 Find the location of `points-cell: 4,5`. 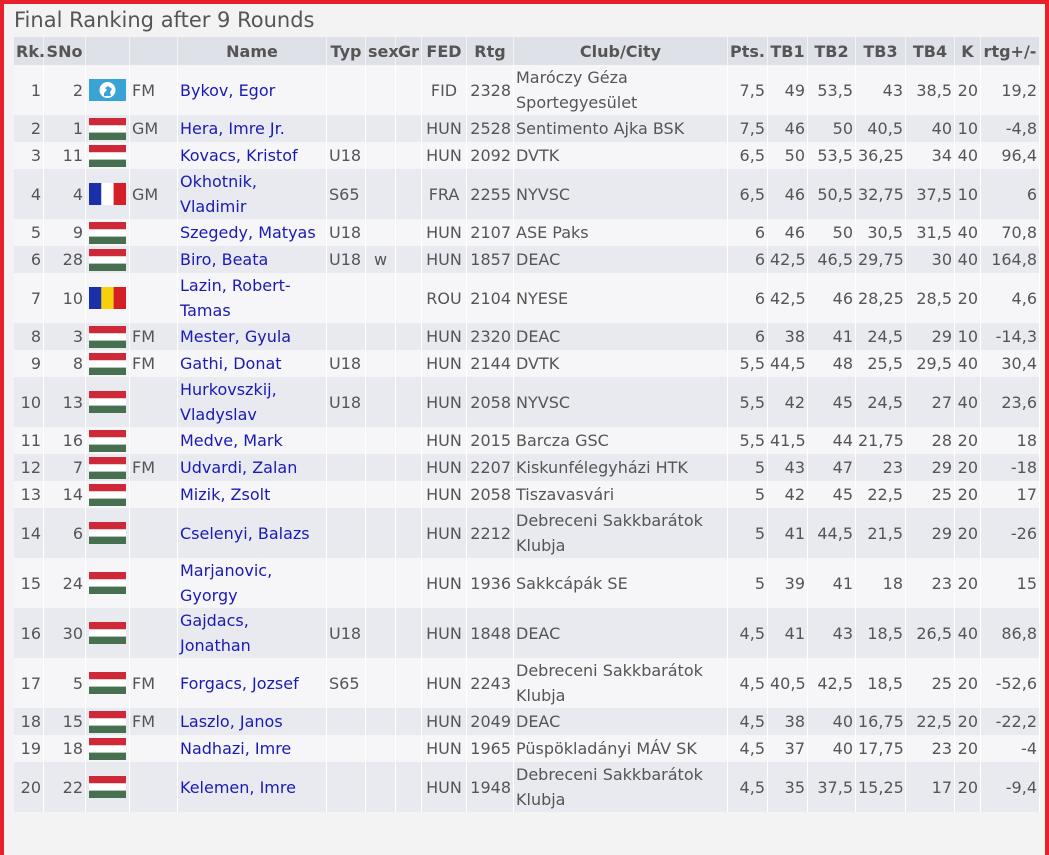

points-cell: 4,5 is located at coordinates (748, 721).